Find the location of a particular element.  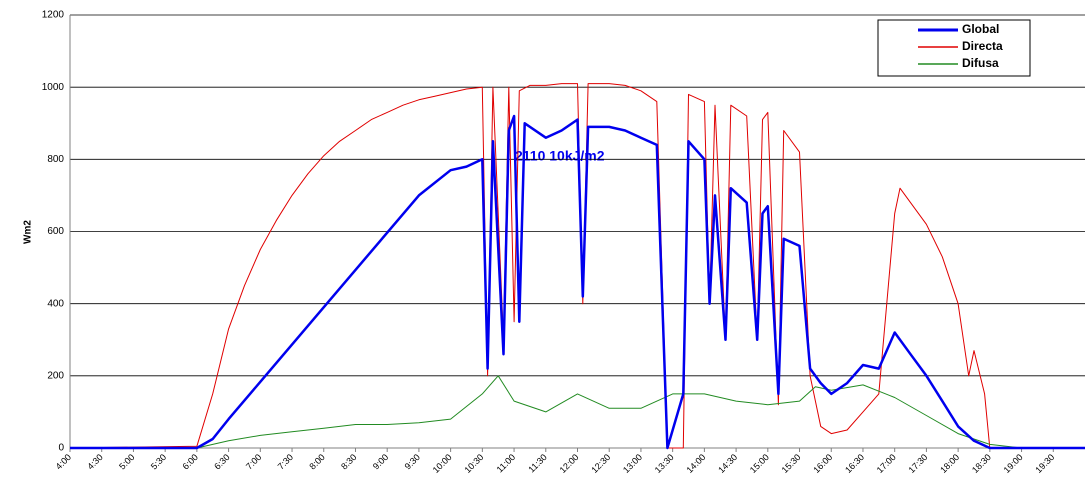

x-tick-label: 15:00 is located at coordinates (759, 463).